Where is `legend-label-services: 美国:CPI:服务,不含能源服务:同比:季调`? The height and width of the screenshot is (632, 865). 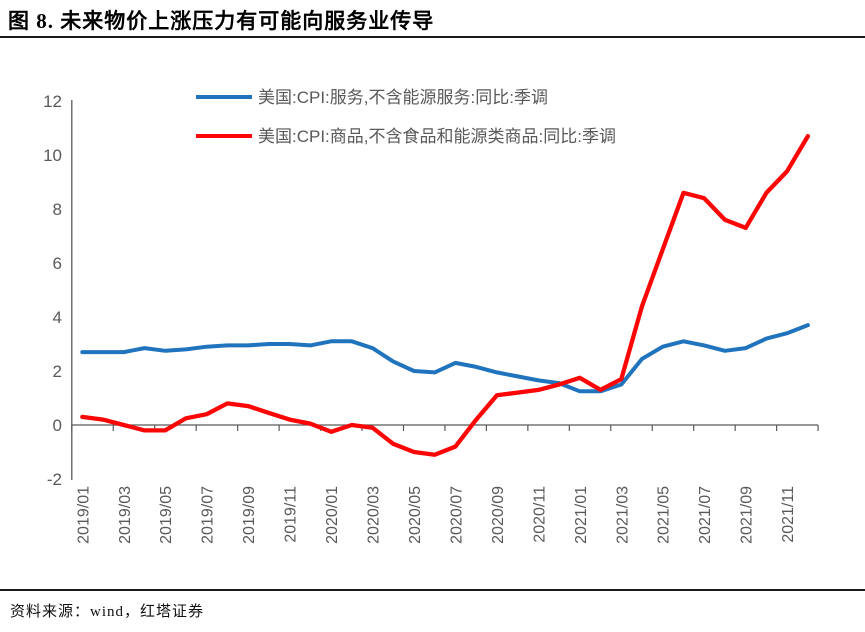
legend-label-services: 美国:CPI:服务,不含能源服务:同比:季调 is located at coordinates (403, 97).